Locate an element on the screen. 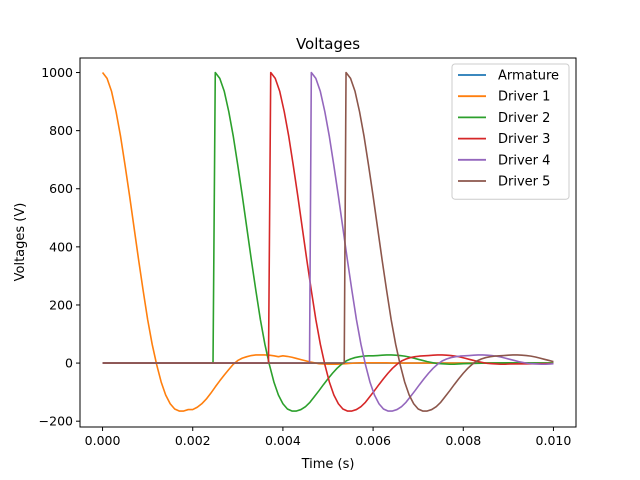 The height and width of the screenshot is (480, 640). x-tick-label: 0.002 is located at coordinates (193, 440).